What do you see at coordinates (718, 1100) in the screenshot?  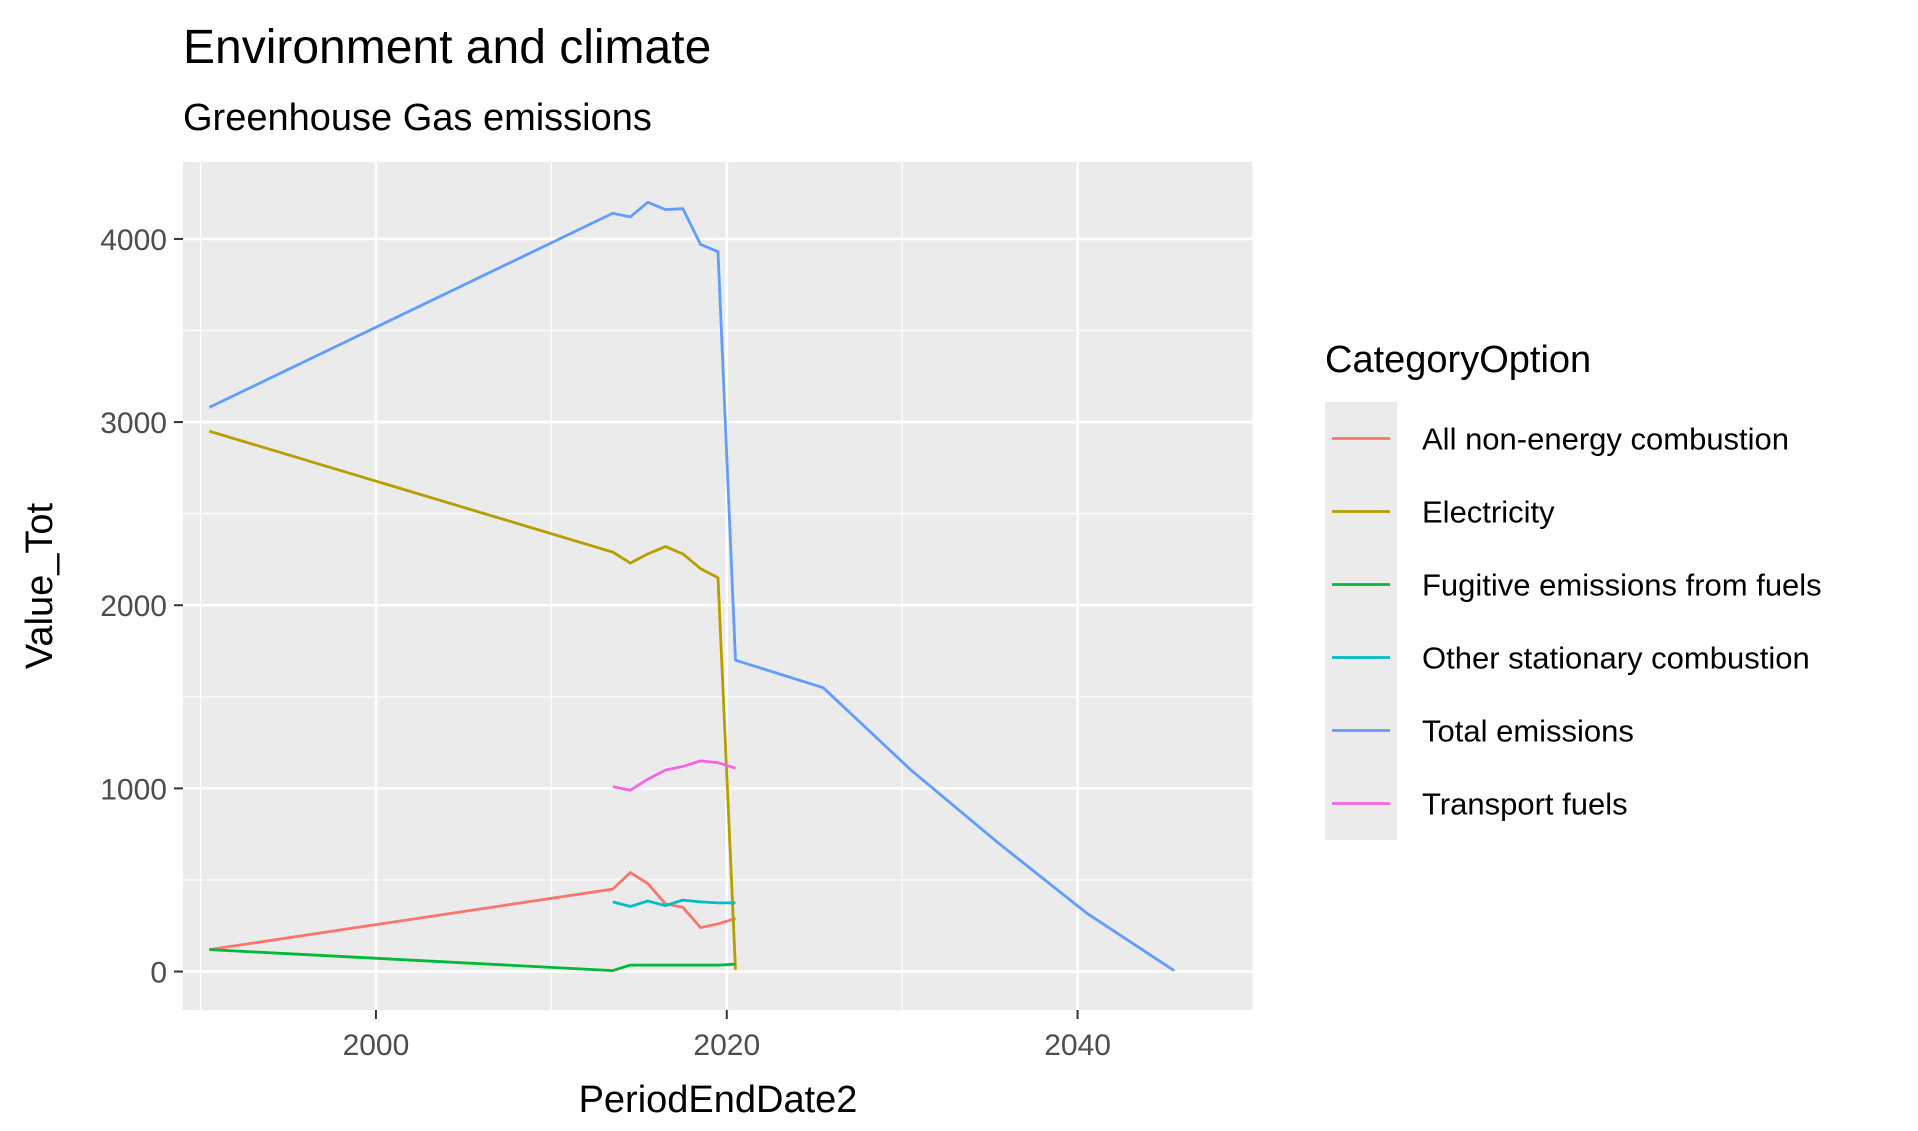 I see `x-axis-title: PeriodEndDate2` at bounding box center [718, 1100].